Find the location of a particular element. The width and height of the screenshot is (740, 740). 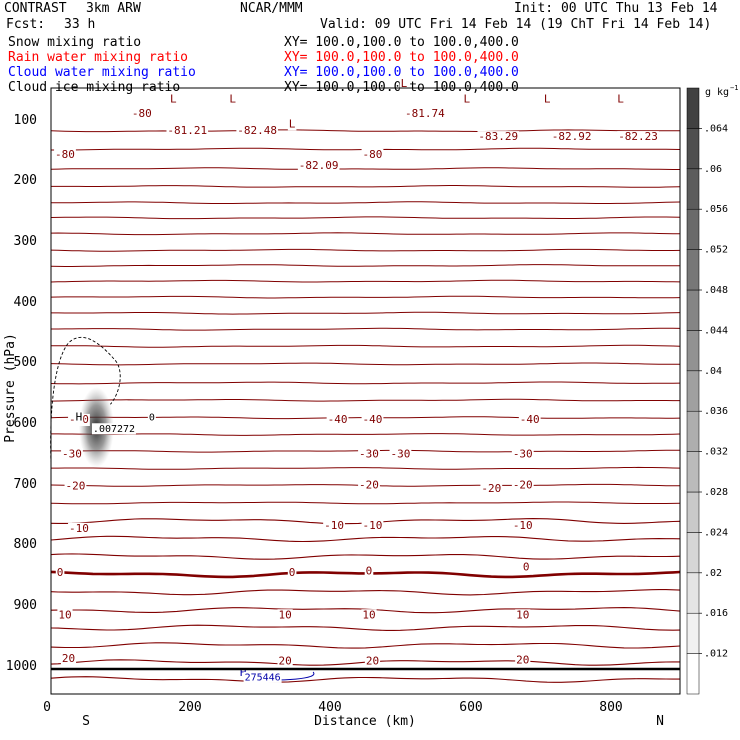

high-marker-bg is located at coordinates (79, 417).